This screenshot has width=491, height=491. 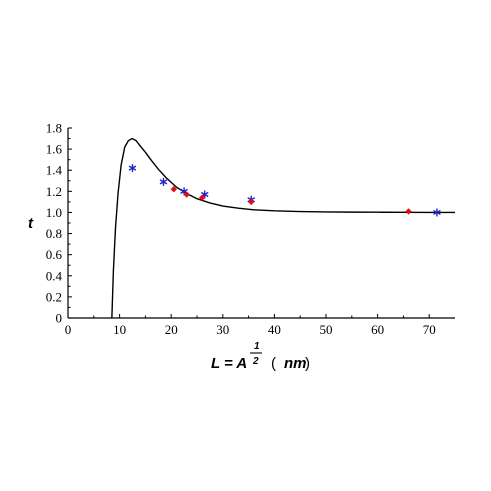 I want to click on y-tick-label: 1.2, so click(x=54, y=191).